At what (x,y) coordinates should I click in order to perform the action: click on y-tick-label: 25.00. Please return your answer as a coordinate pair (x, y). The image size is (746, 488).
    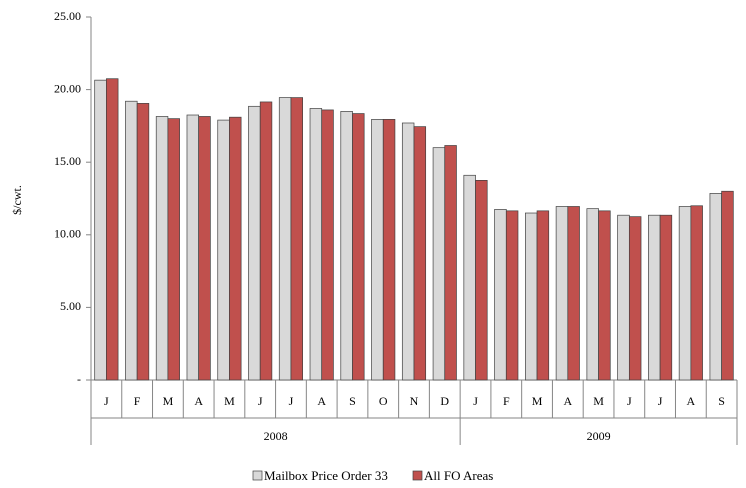
    Looking at the image, I should click on (67, 16).